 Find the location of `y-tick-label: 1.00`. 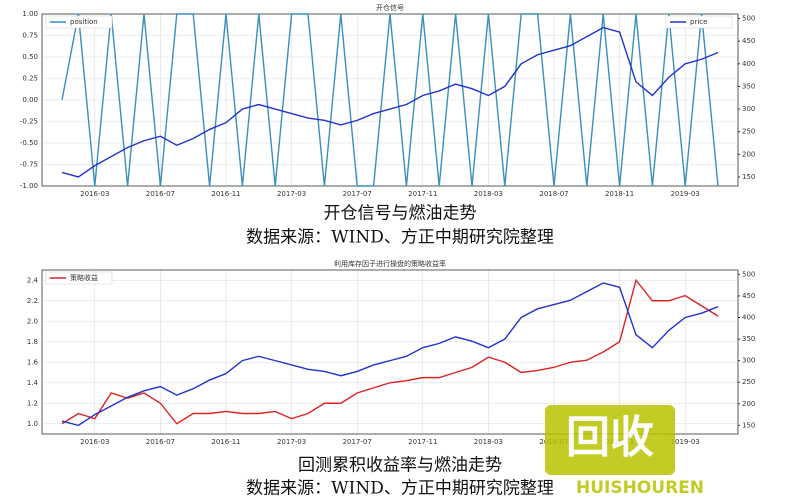

y-tick-label: 1.00 is located at coordinates (30, 14).